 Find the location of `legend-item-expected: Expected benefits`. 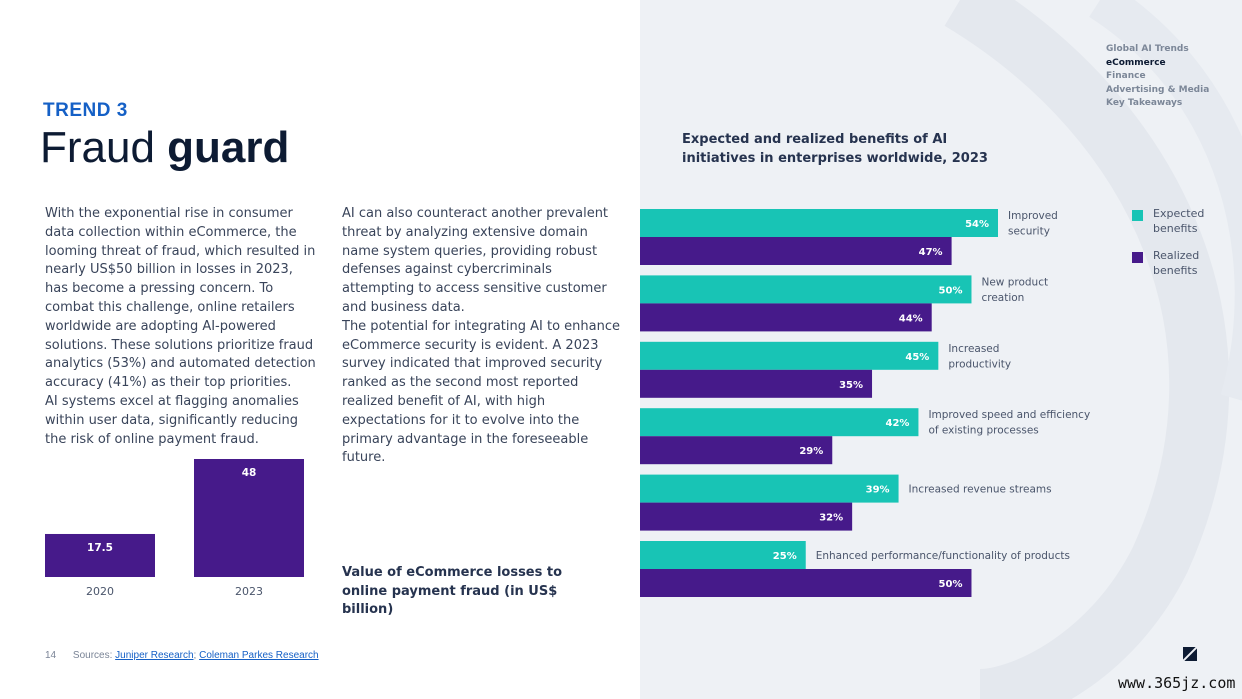

legend-item-expected: Expected benefits is located at coordinates (1177, 221).